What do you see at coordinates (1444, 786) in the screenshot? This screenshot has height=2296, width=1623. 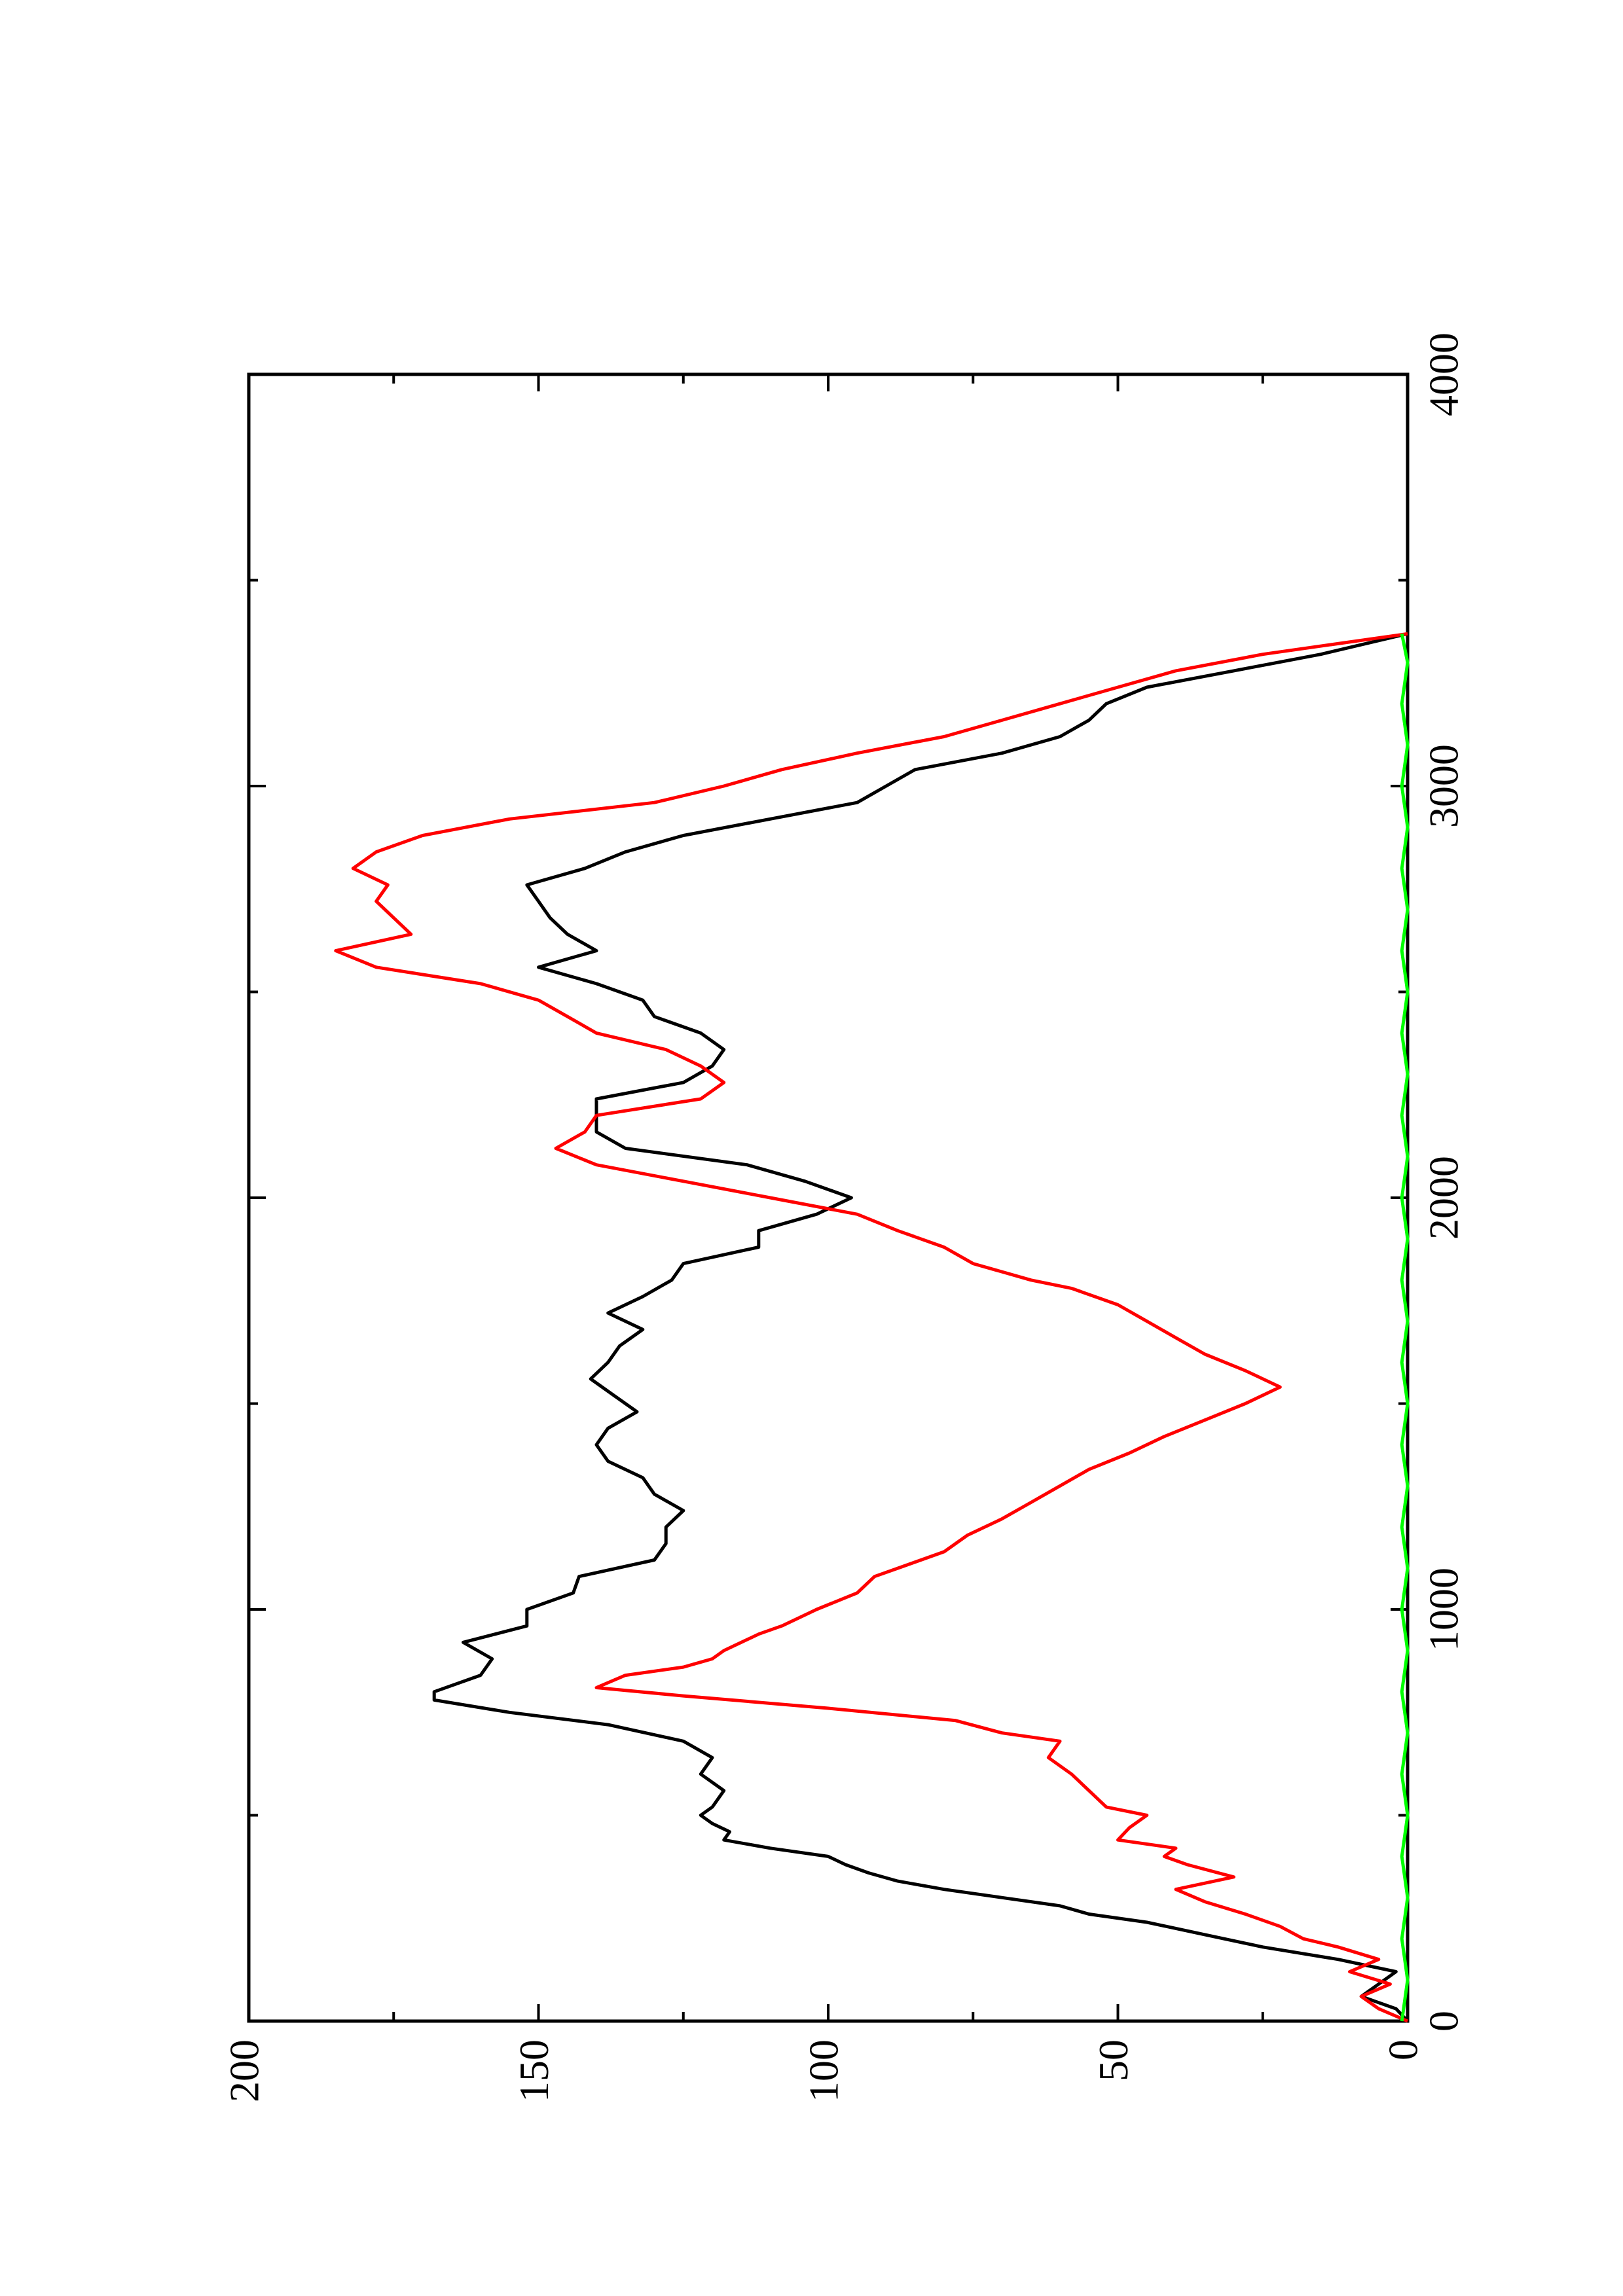 I see `x-tick-label: 3000` at bounding box center [1444, 786].